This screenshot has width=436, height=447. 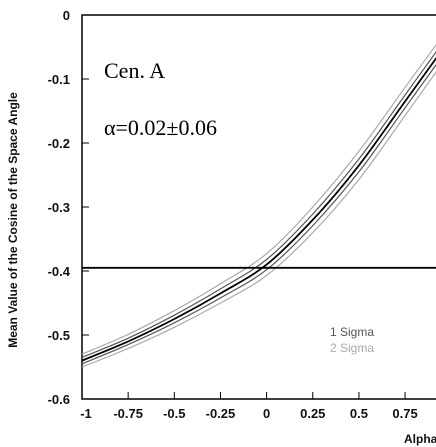 I want to click on y-tick-label: -0.3, so click(x=59, y=207).